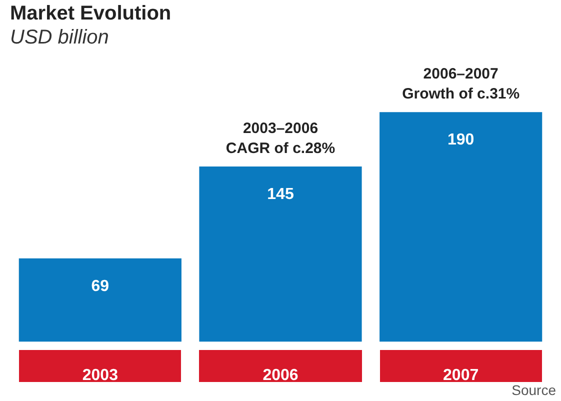  Describe the element at coordinates (100, 286) in the screenshot. I see `data-label: 69` at that location.